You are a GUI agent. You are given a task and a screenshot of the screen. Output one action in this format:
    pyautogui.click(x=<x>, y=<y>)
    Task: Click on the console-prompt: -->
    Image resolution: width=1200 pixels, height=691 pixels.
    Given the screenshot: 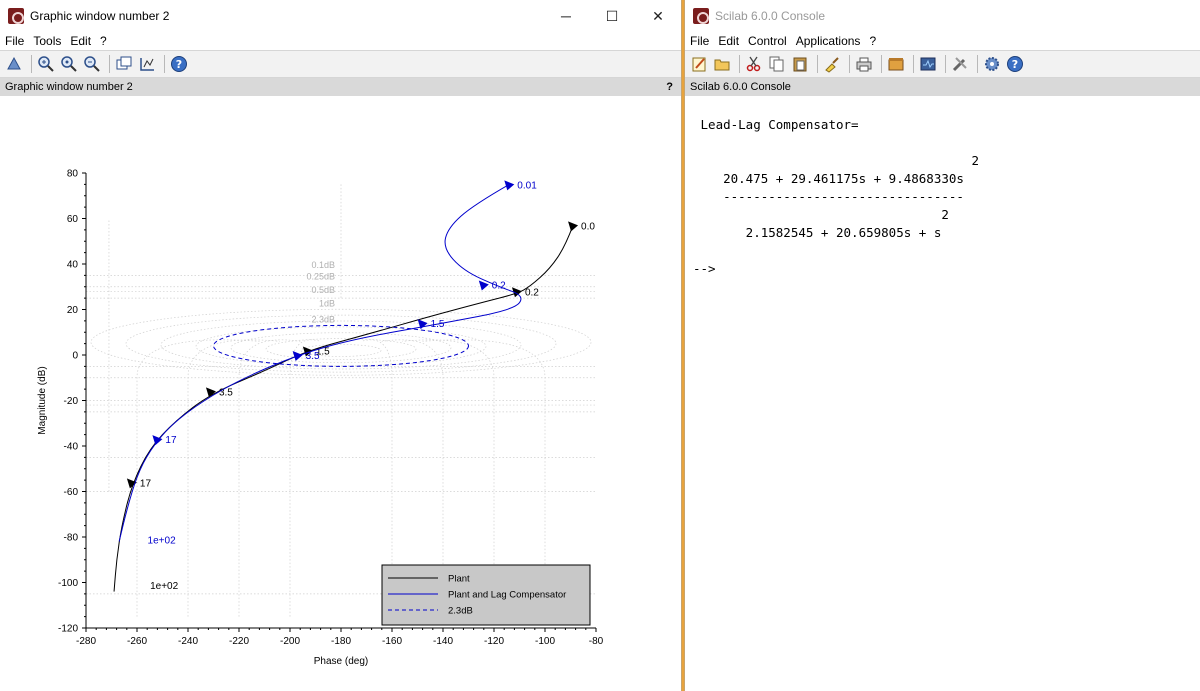 What is the action you would take?
    pyautogui.click(x=704, y=268)
    